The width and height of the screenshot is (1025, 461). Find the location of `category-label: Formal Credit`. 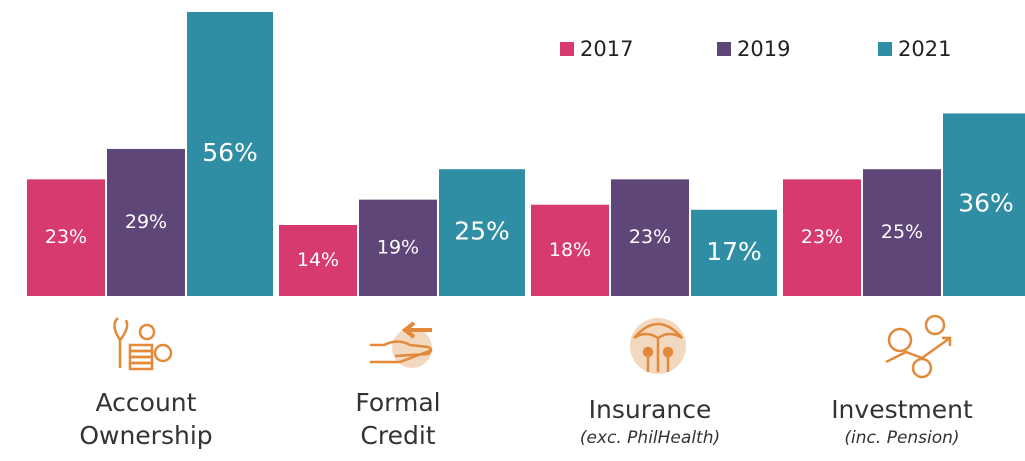

category-label: Formal Credit is located at coordinates (398, 419).